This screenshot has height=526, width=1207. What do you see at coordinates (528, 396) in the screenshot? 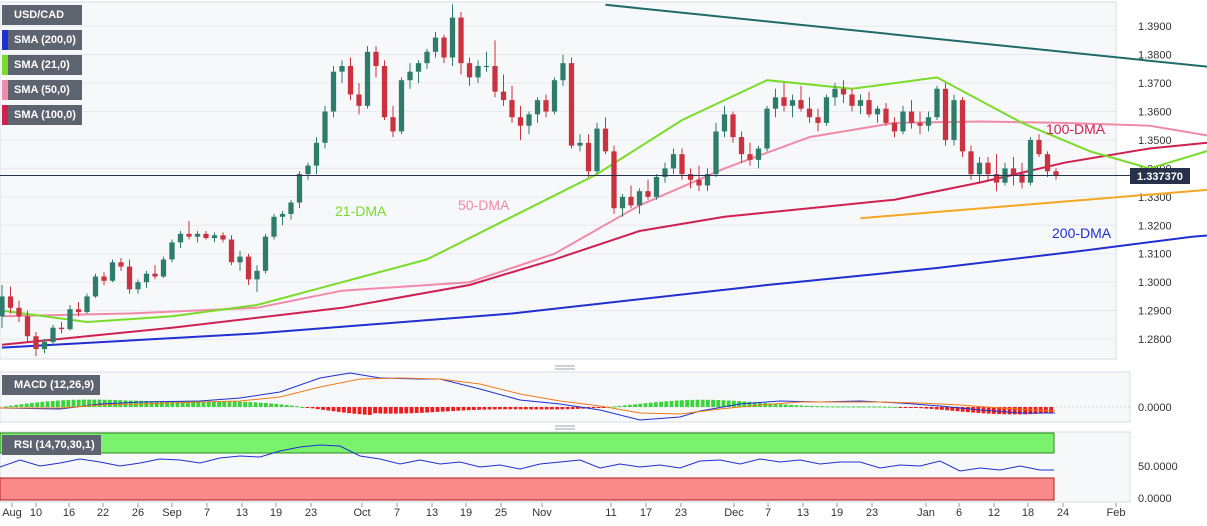
I see `macd-signal-line` at bounding box center [528, 396].